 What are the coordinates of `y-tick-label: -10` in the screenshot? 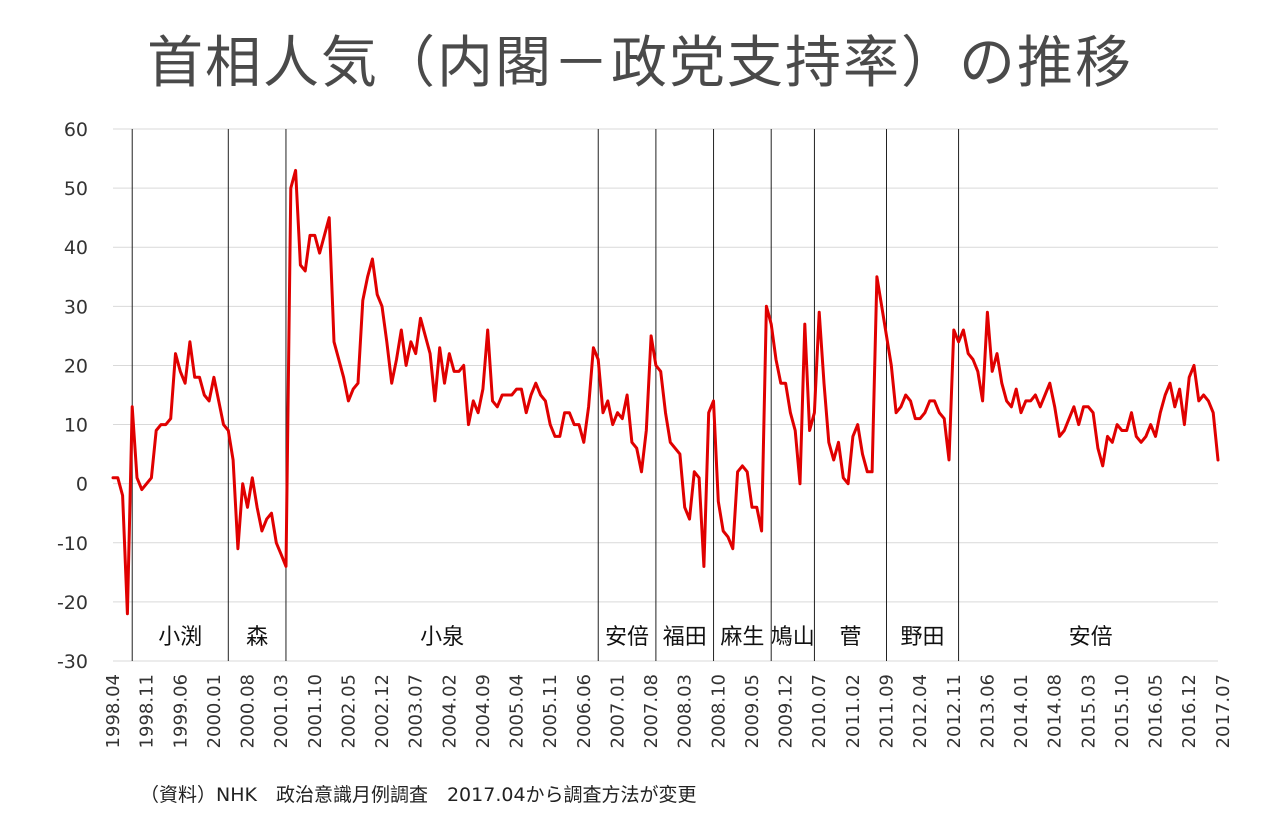 It's located at (72, 544).